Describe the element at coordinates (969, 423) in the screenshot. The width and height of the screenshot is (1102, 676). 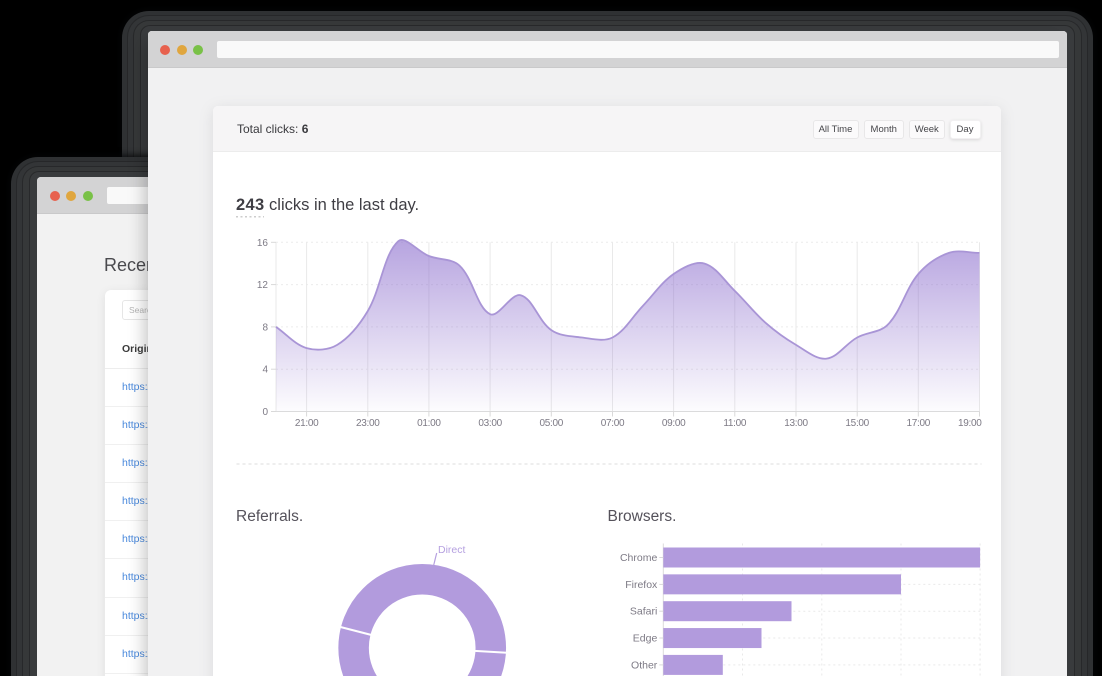
I see `svg-text: 19:00` at that location.